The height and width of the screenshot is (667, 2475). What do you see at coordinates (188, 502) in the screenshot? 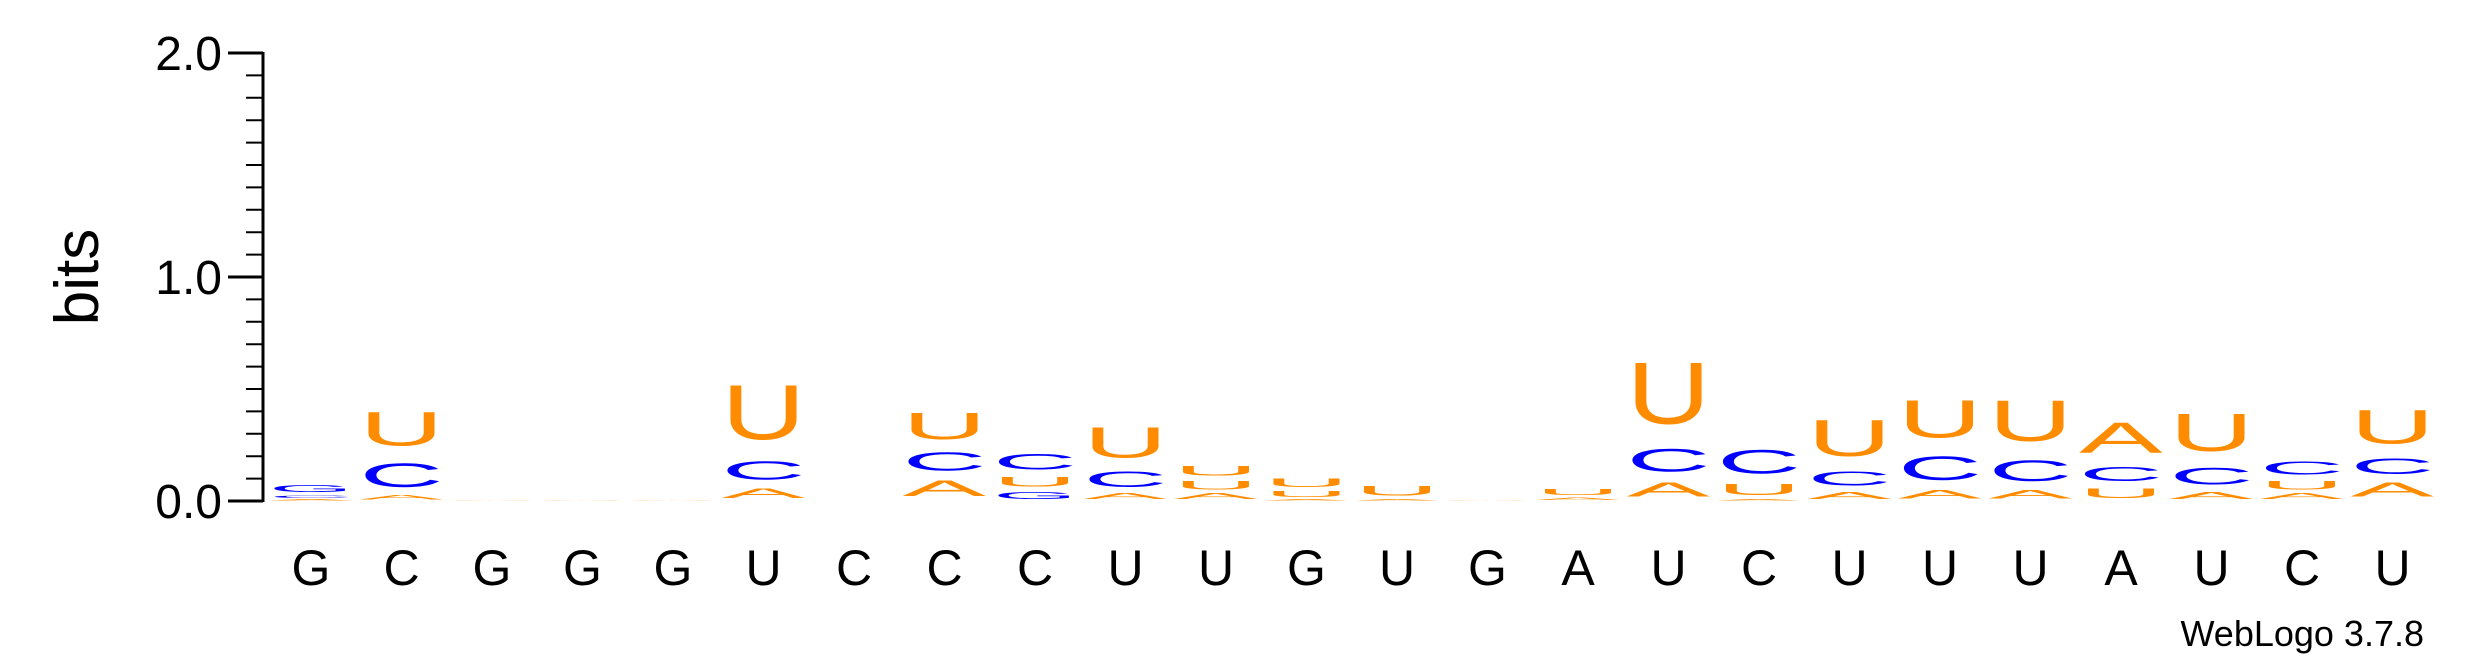
I see `y-tick-label-0: 0.0` at bounding box center [188, 502].